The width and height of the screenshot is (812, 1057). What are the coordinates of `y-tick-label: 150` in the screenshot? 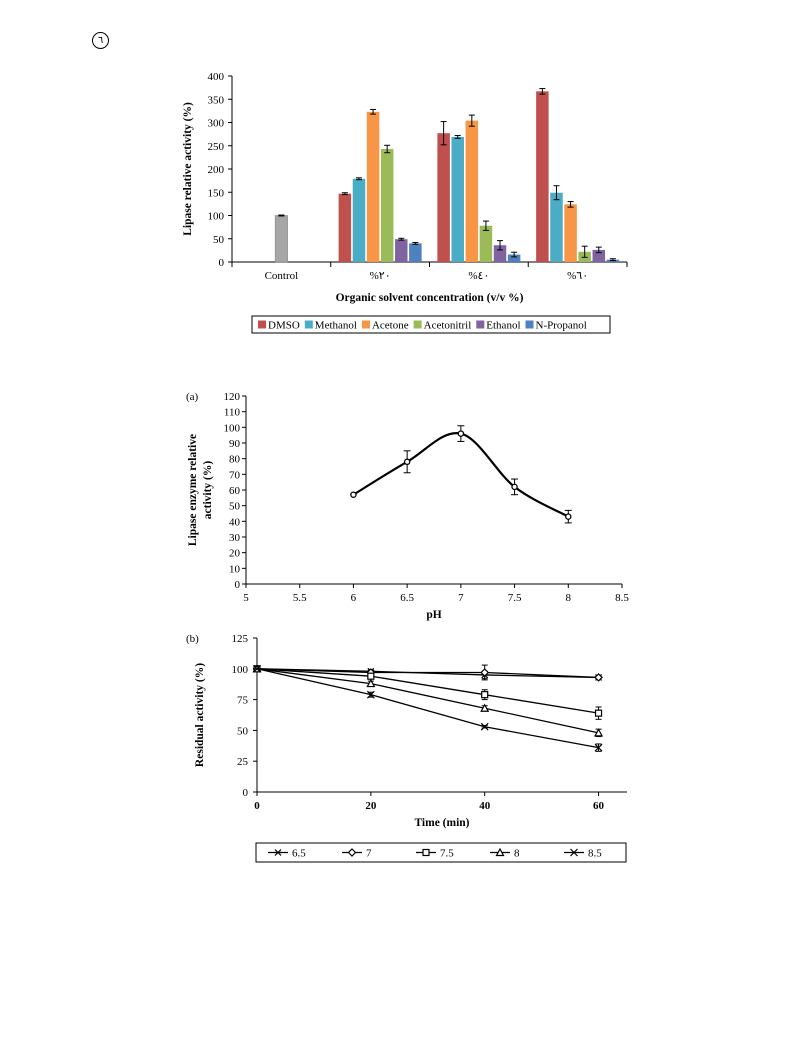 It's located at (216, 193).